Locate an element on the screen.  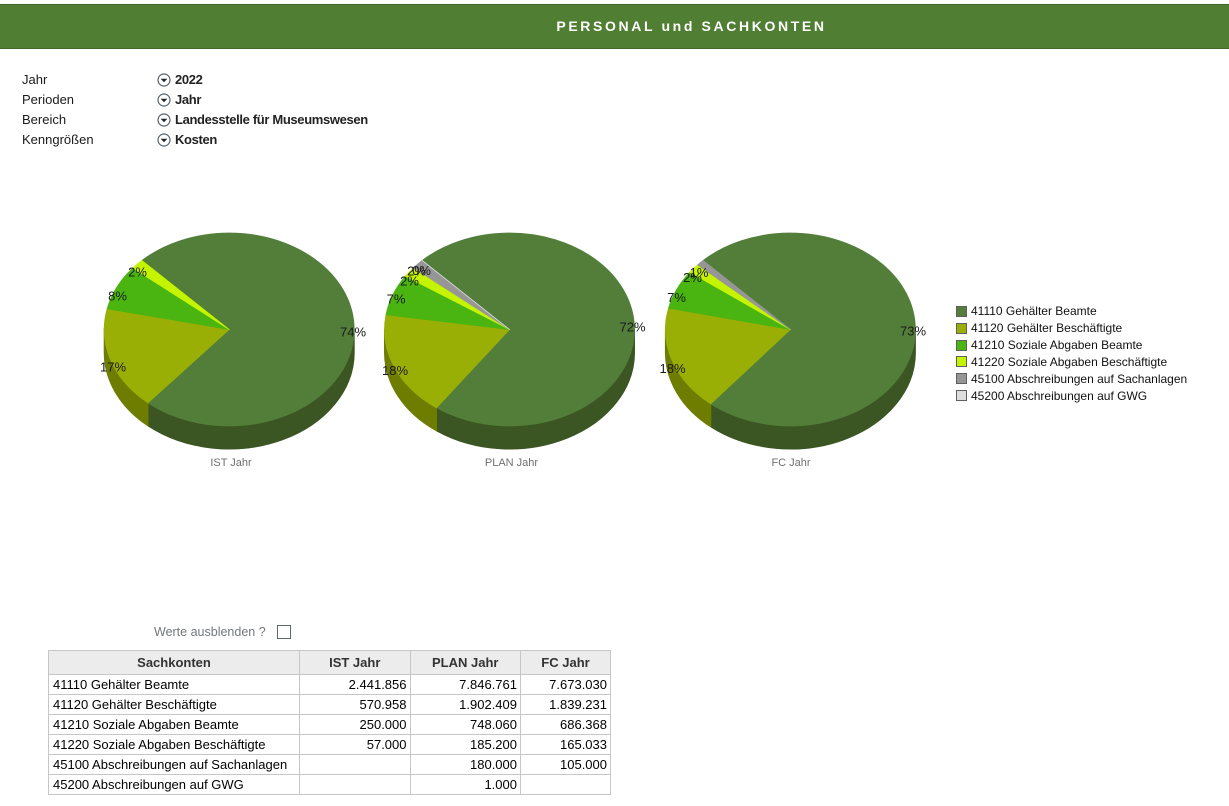
svg-text: PLAN Jahr is located at coordinates (512, 463).